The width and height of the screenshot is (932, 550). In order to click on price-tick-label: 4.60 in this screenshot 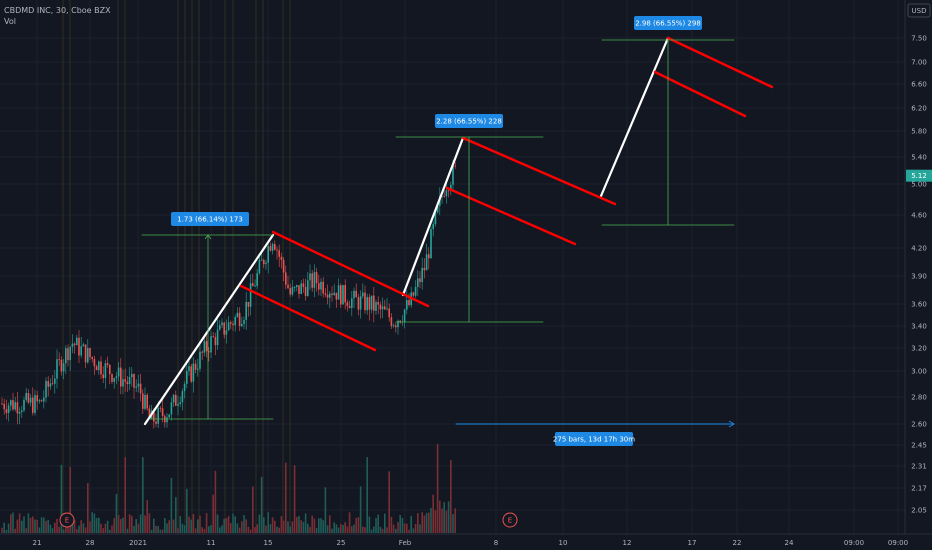, I will do `click(919, 216)`.